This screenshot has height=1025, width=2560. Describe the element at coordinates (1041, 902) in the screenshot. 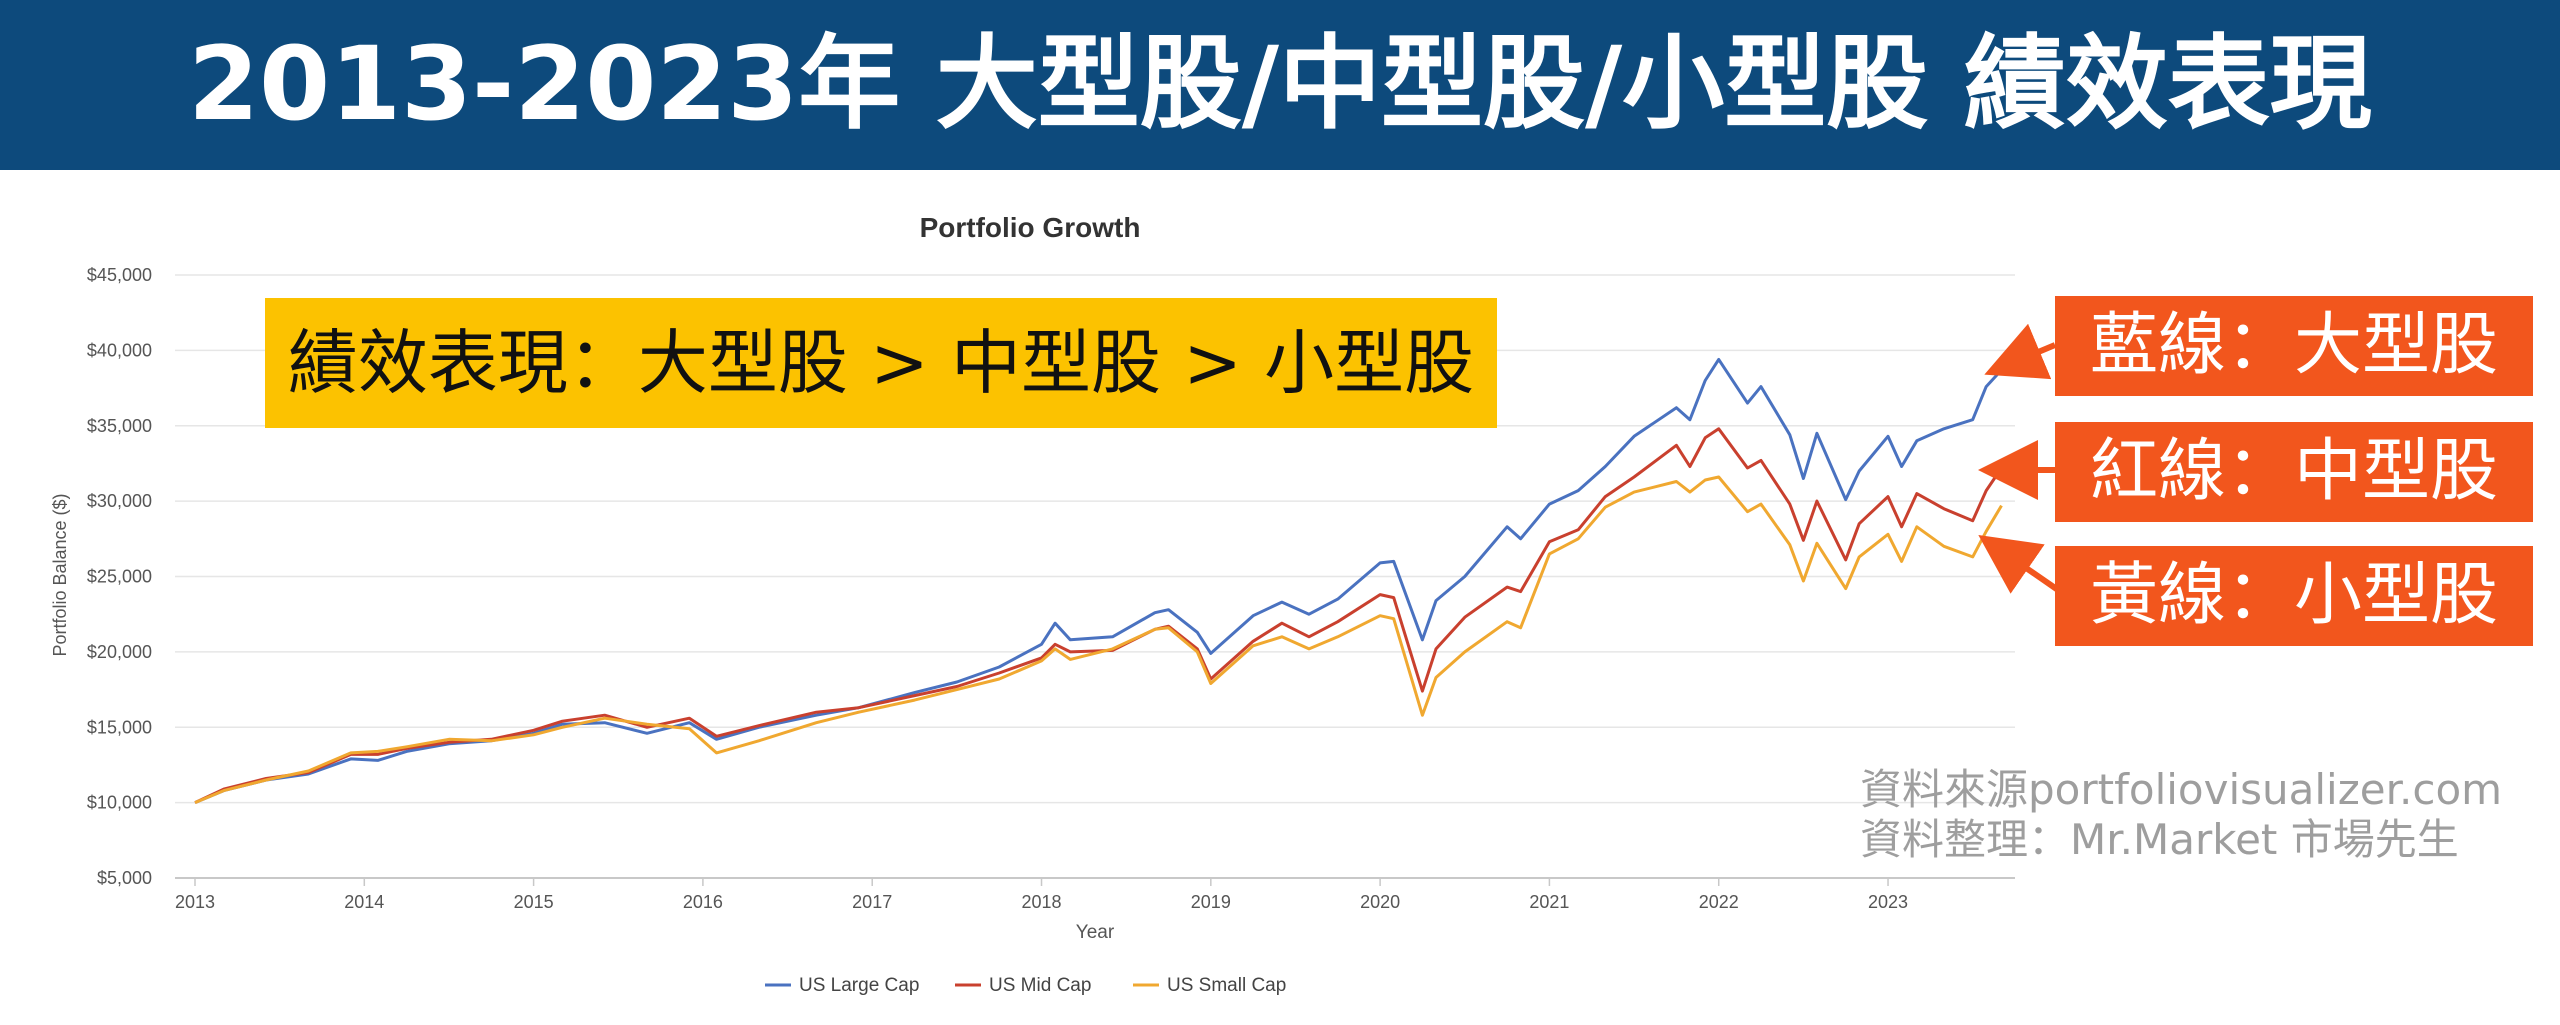

I see `x-tick-label: 2018` at that location.